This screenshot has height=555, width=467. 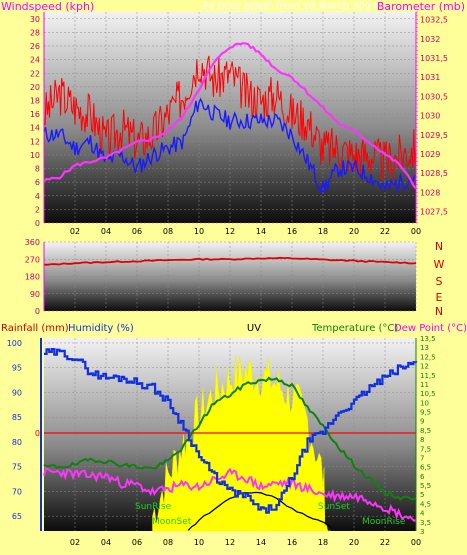 I want to click on temperature-y-tick-label: 11, so click(x=424, y=385).